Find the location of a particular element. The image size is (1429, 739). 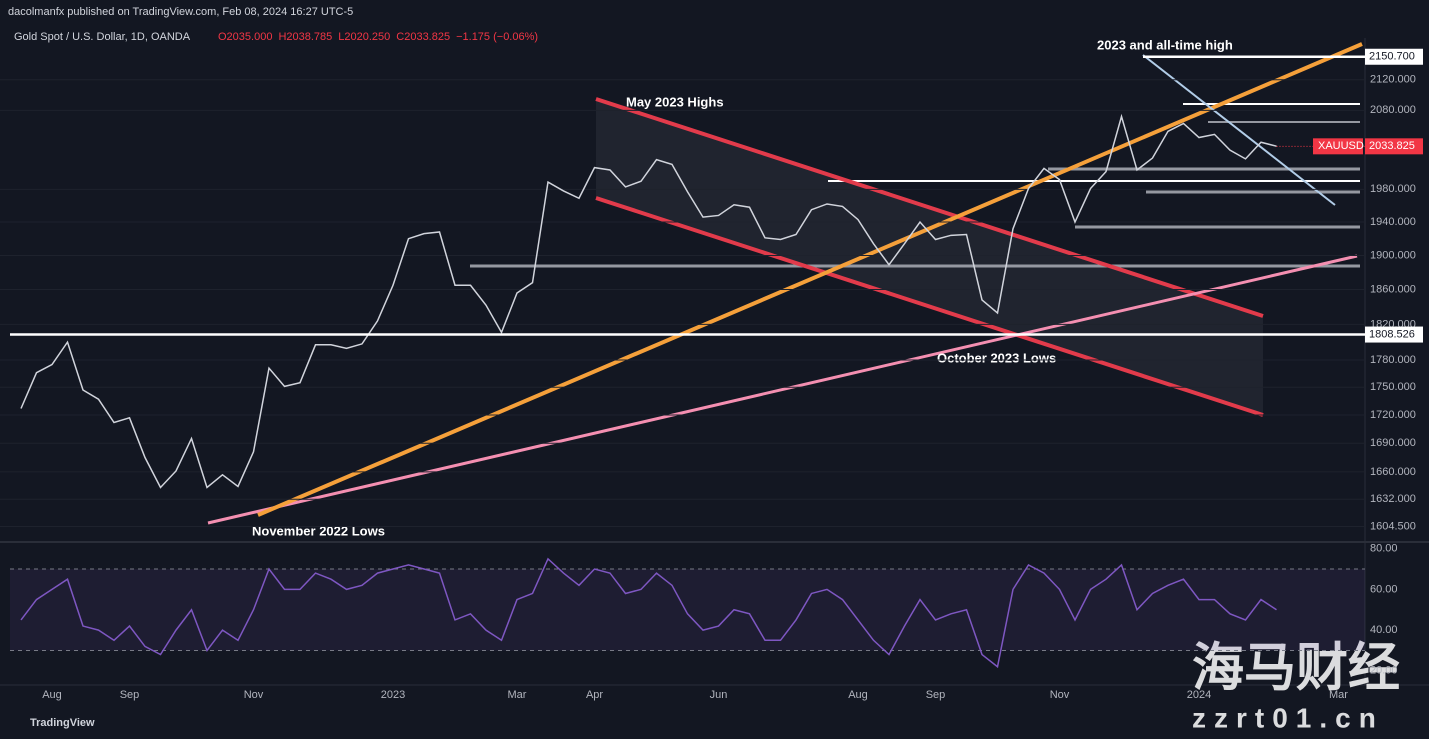

symbol-tag is located at coordinates (1338, 146).